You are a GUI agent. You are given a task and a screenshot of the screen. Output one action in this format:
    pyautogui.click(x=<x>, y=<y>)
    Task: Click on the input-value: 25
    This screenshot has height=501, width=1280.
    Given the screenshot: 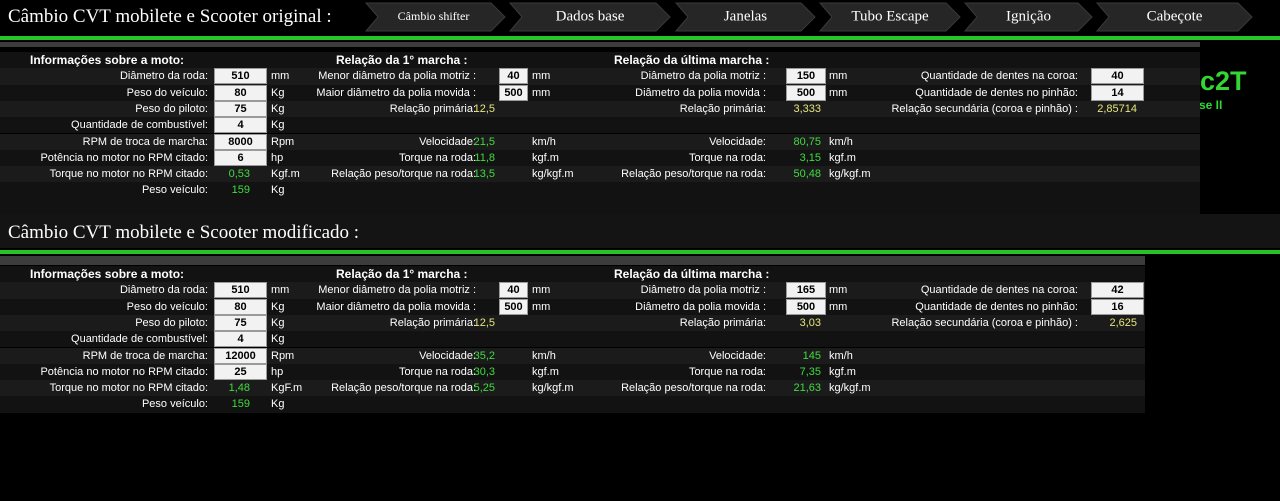 What is the action you would take?
    pyautogui.click(x=240, y=371)
    